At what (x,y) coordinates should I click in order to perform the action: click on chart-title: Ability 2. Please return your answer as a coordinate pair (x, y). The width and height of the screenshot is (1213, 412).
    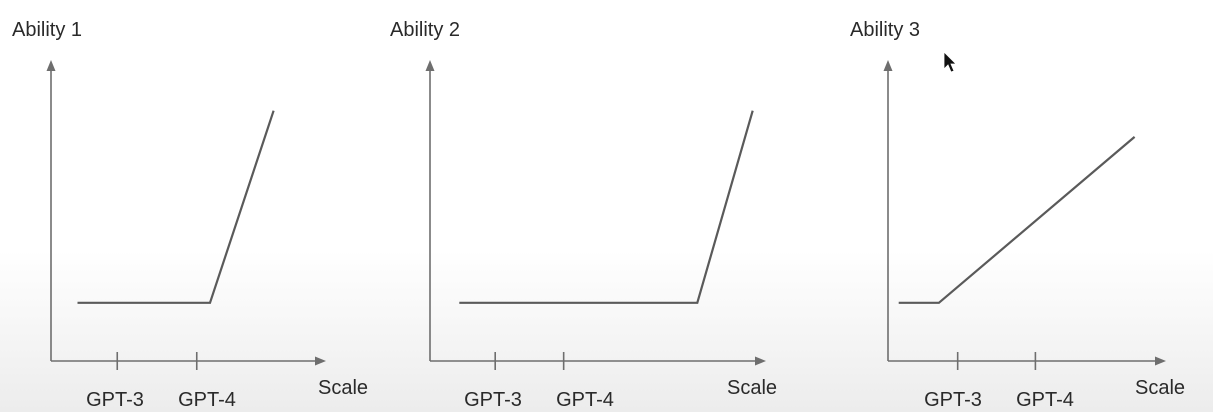
    Looking at the image, I should click on (425, 30).